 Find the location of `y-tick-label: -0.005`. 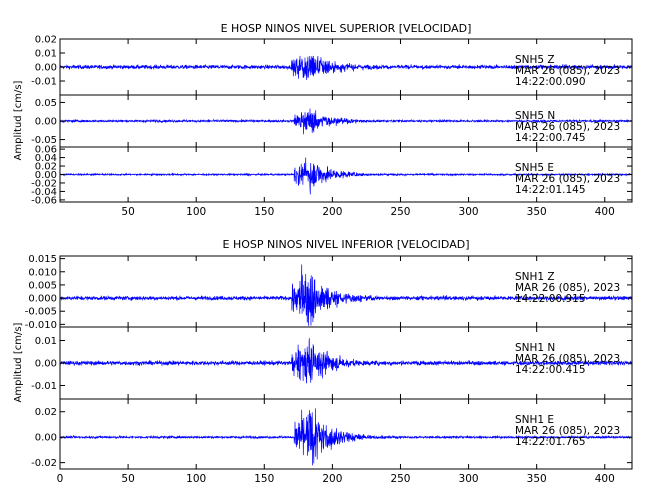

y-tick-label: -0.005 is located at coordinates (41, 312).